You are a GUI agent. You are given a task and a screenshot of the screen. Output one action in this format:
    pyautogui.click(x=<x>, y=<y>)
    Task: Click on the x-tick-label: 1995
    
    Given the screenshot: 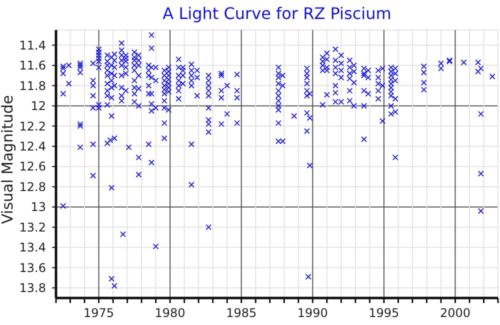 What is the action you would take?
    pyautogui.click(x=384, y=313)
    